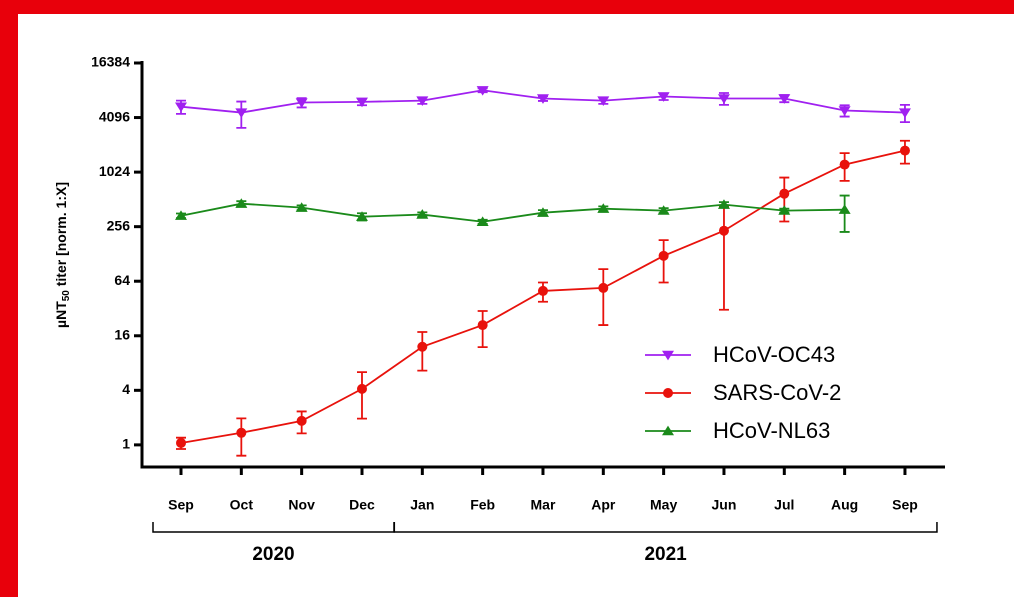 Image resolution: width=1014 pixels, height=597 pixels. I want to click on y-tick-label: 4096, so click(114, 116).